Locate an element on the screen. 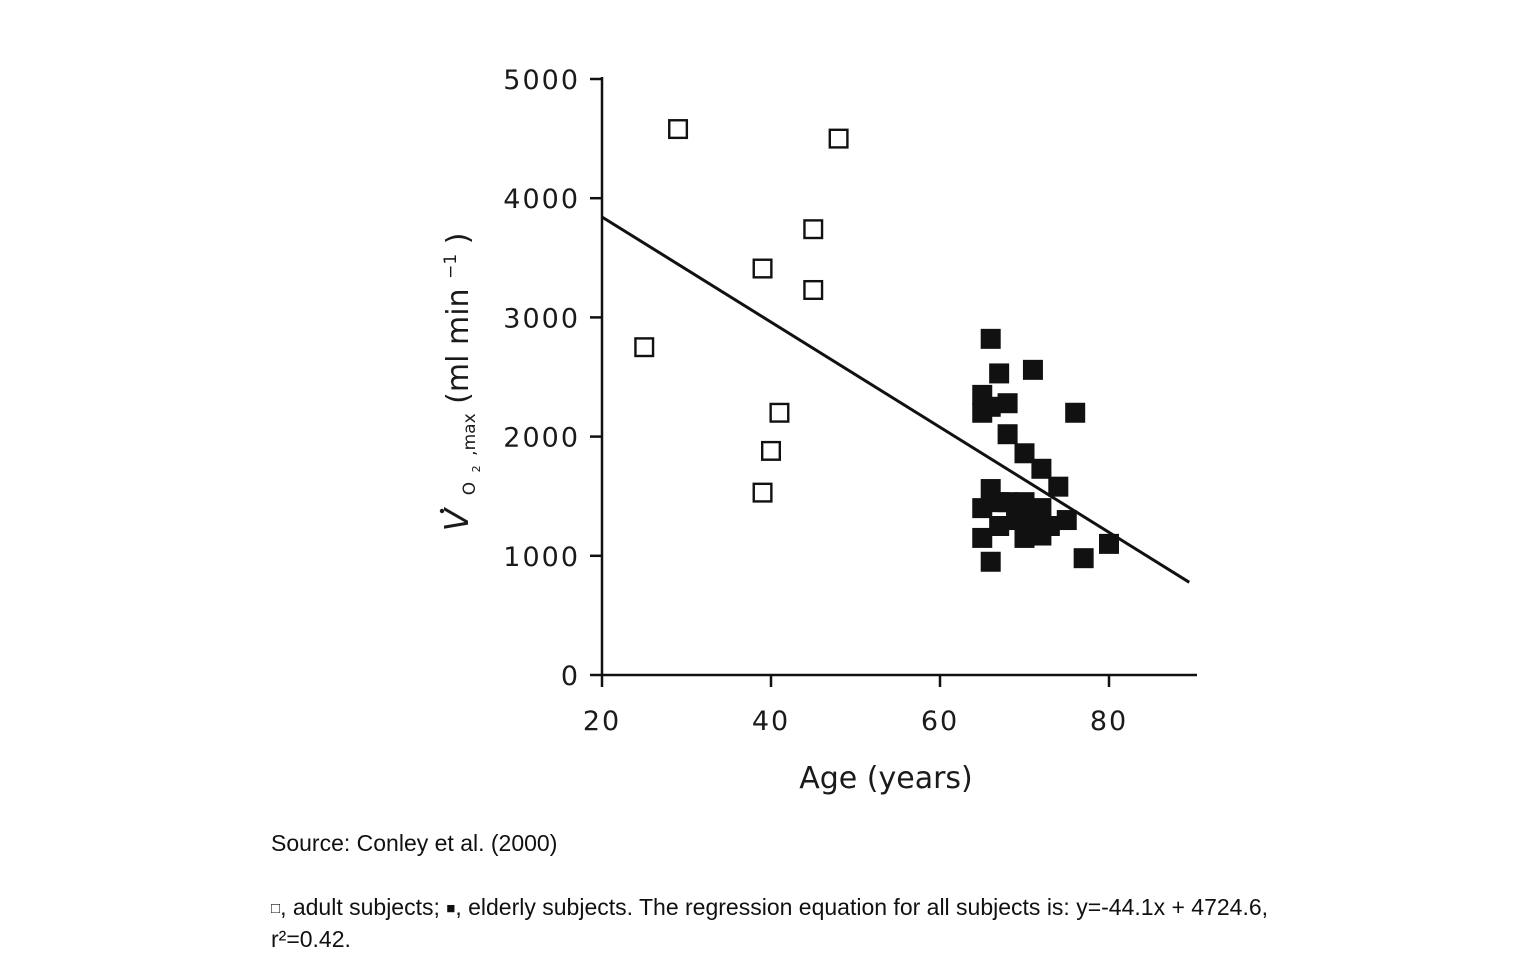 The width and height of the screenshot is (1520, 976). regression-line is located at coordinates (896, 399).